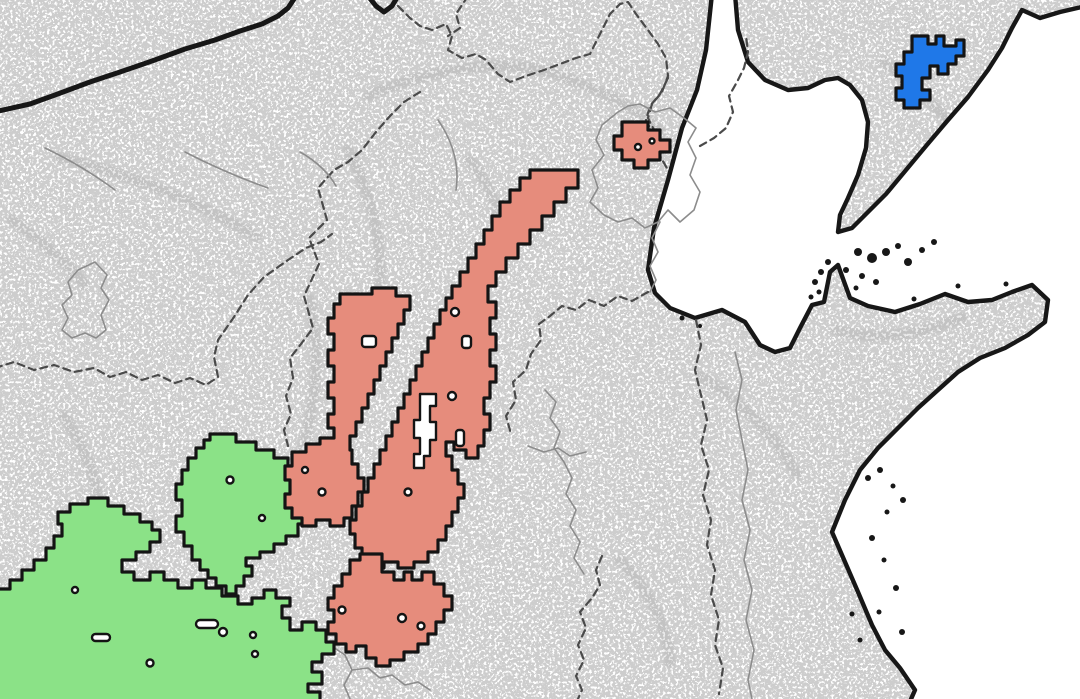 The width and height of the screenshot is (1080, 699). Describe the element at coordinates (390, 610) in the screenshot. I see `coral-cluster-southwest` at that location.